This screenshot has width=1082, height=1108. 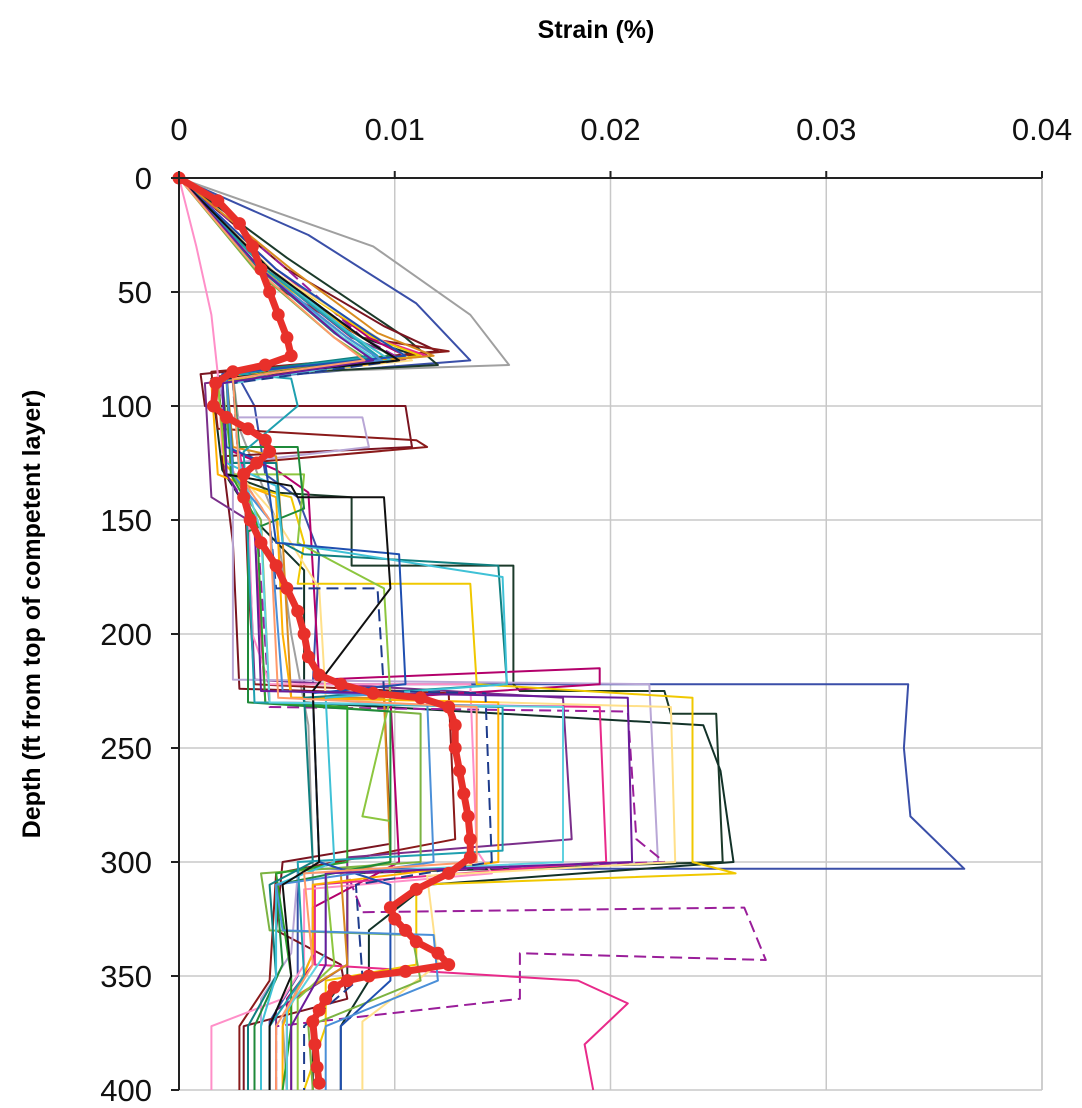 What do you see at coordinates (126, 748) in the screenshot?
I see `y-tick-label: 250` at bounding box center [126, 748].